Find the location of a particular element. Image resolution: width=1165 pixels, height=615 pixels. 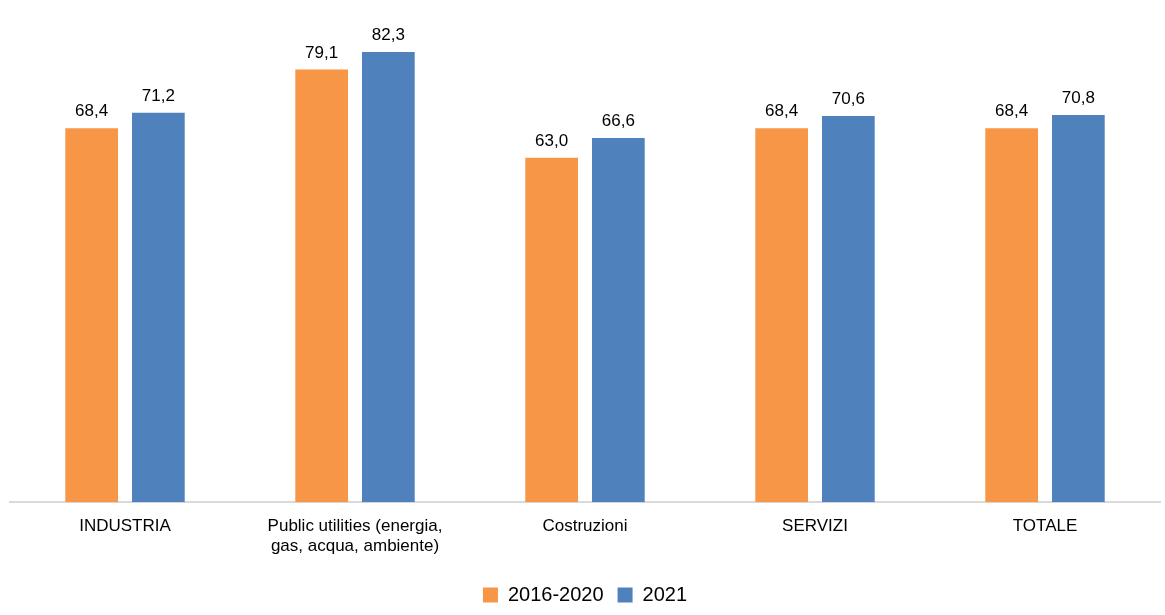

data-label: 71,2 is located at coordinates (158, 95).